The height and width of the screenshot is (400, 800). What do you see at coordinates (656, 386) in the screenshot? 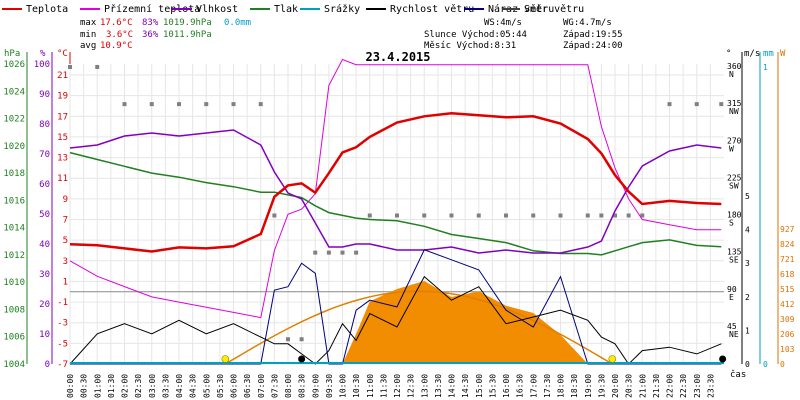
I see `tick-x-label: 21:30` at bounding box center [656, 386].